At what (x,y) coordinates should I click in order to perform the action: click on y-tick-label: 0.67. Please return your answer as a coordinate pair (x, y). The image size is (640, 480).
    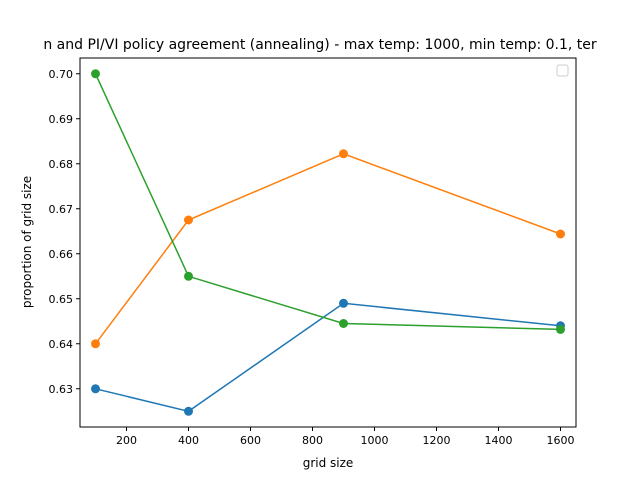
    Looking at the image, I should click on (61, 209).